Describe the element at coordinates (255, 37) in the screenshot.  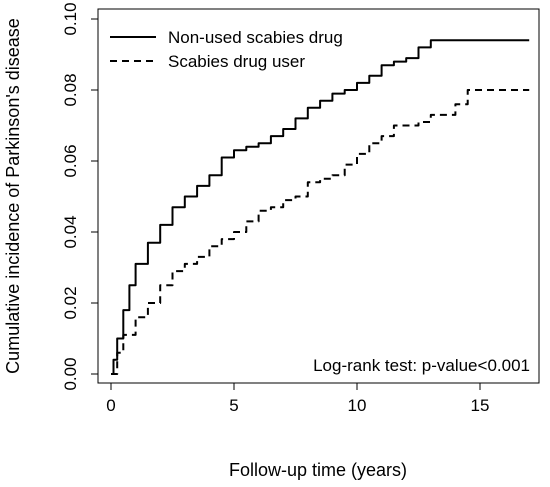
I see `legend-label-non-used: Non-used scabies drug` at that location.